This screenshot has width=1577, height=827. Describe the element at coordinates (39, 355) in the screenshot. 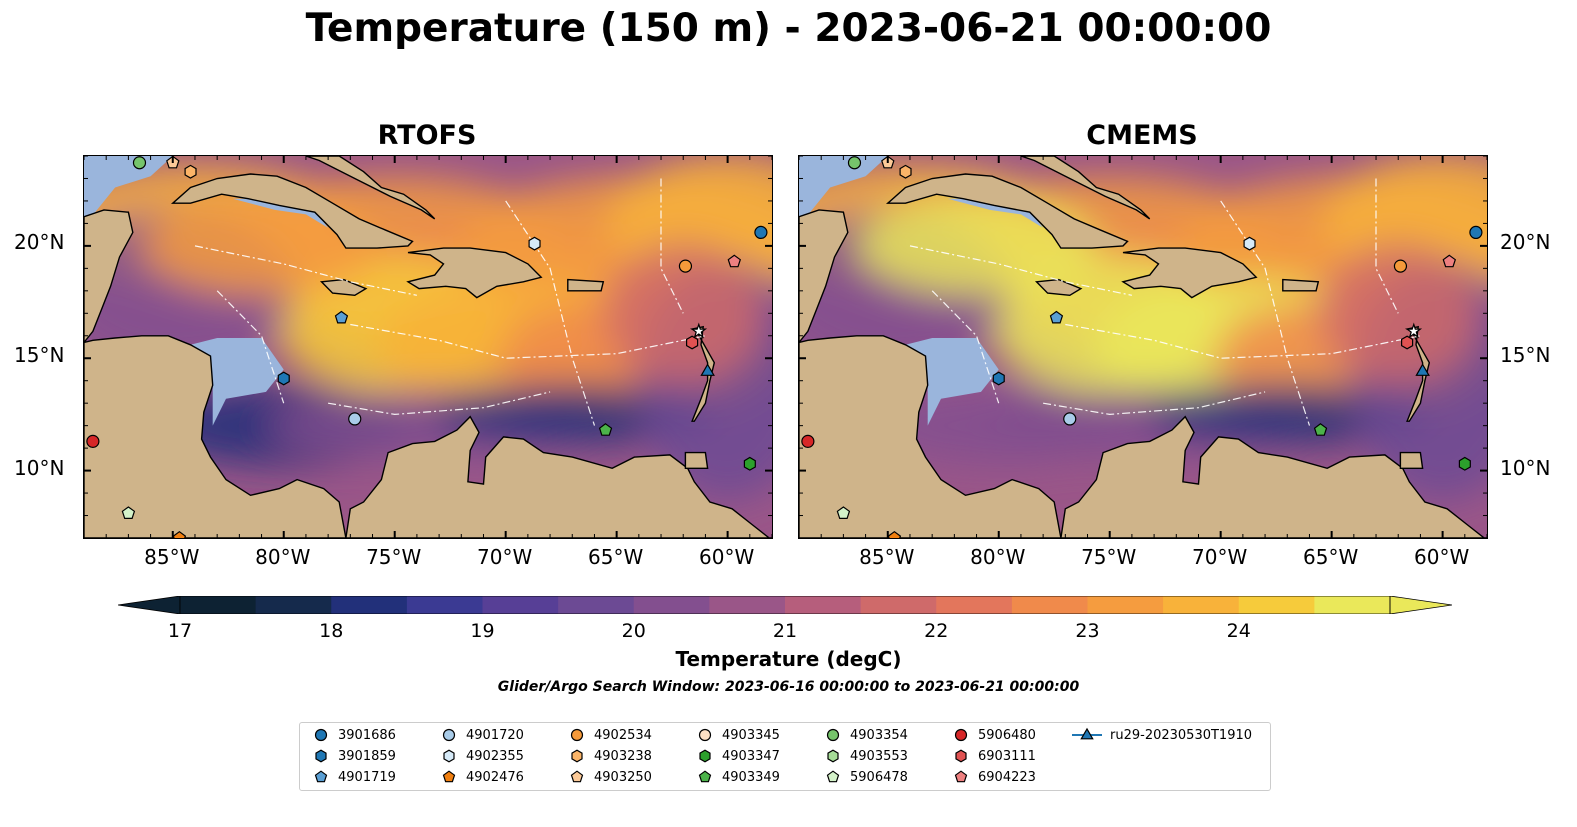

I see `lat-tick-left-15: 15°N` at that location.